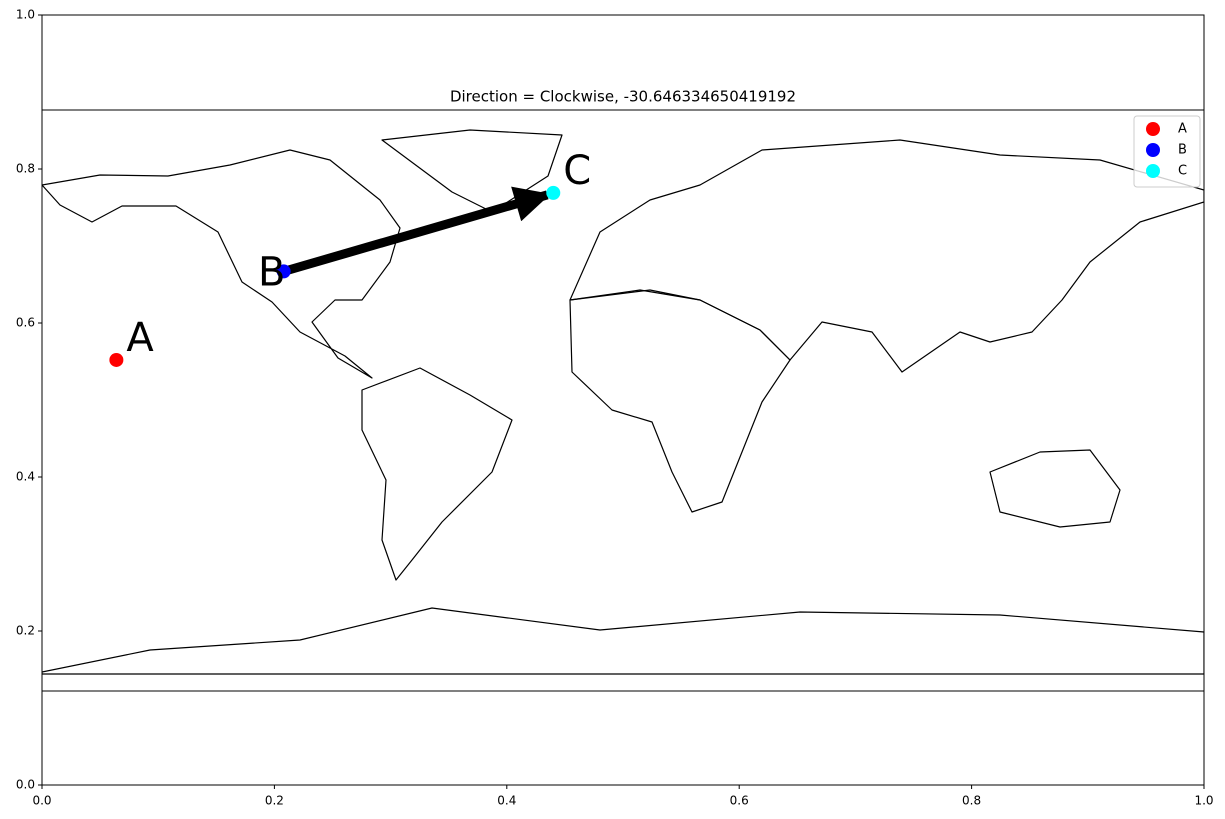  I want to click on legend-label: A, so click(1182, 129).